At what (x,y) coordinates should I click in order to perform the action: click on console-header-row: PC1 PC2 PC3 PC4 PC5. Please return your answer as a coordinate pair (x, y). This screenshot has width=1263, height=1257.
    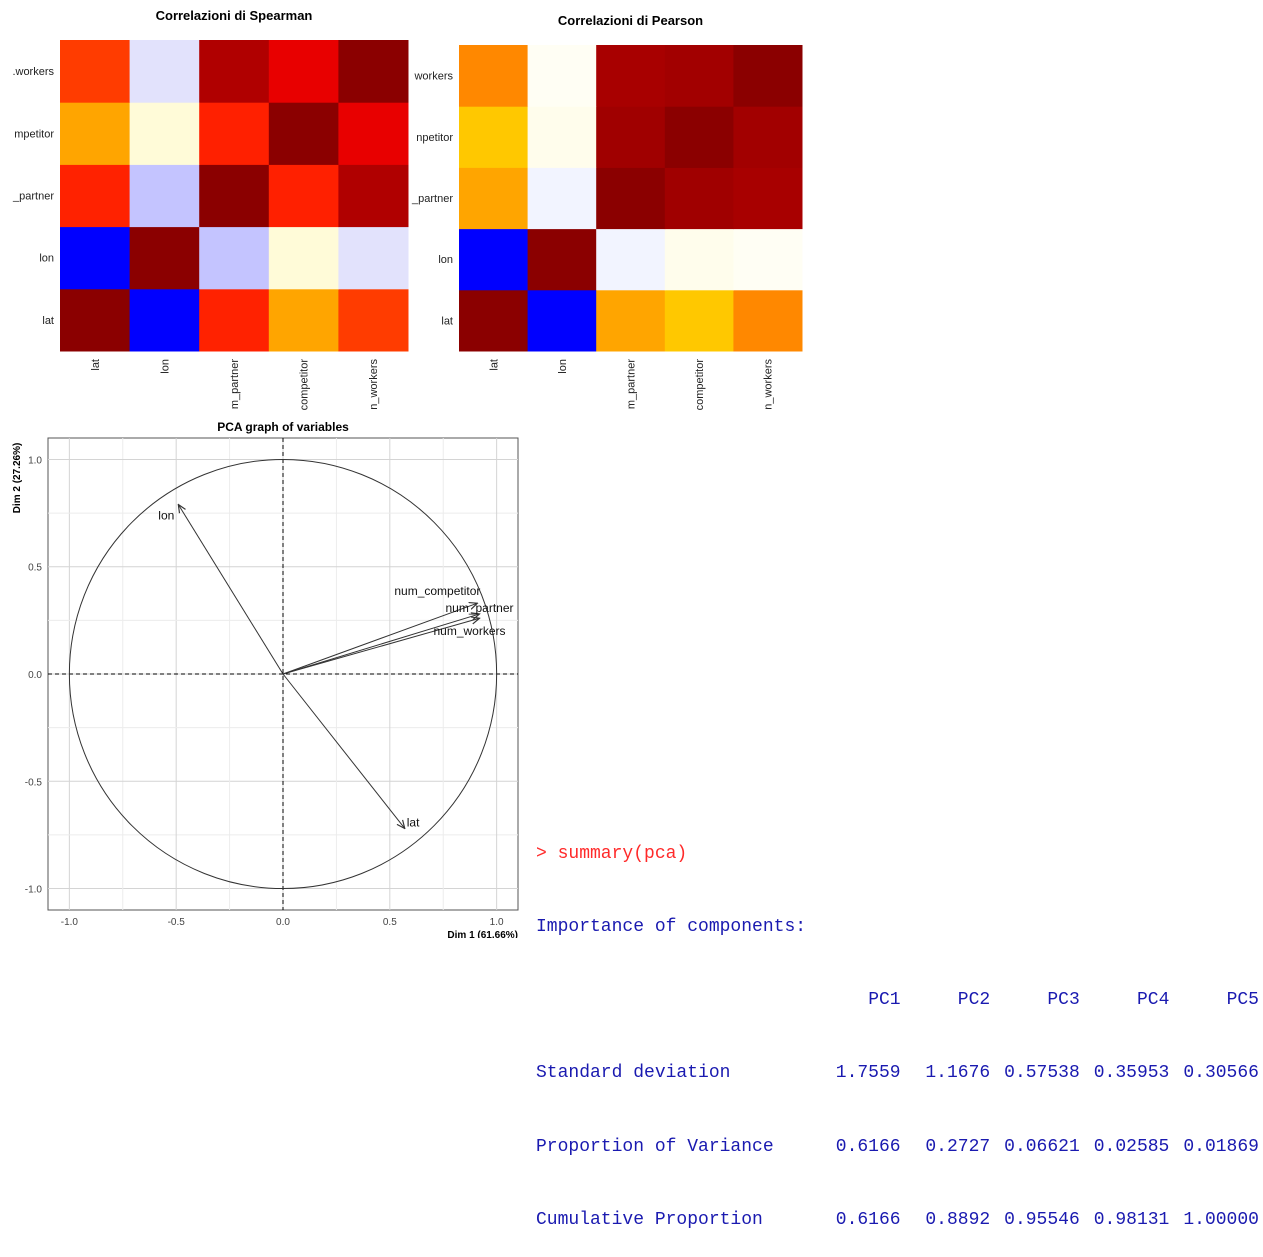
    Looking at the image, I should click on (899, 1000).